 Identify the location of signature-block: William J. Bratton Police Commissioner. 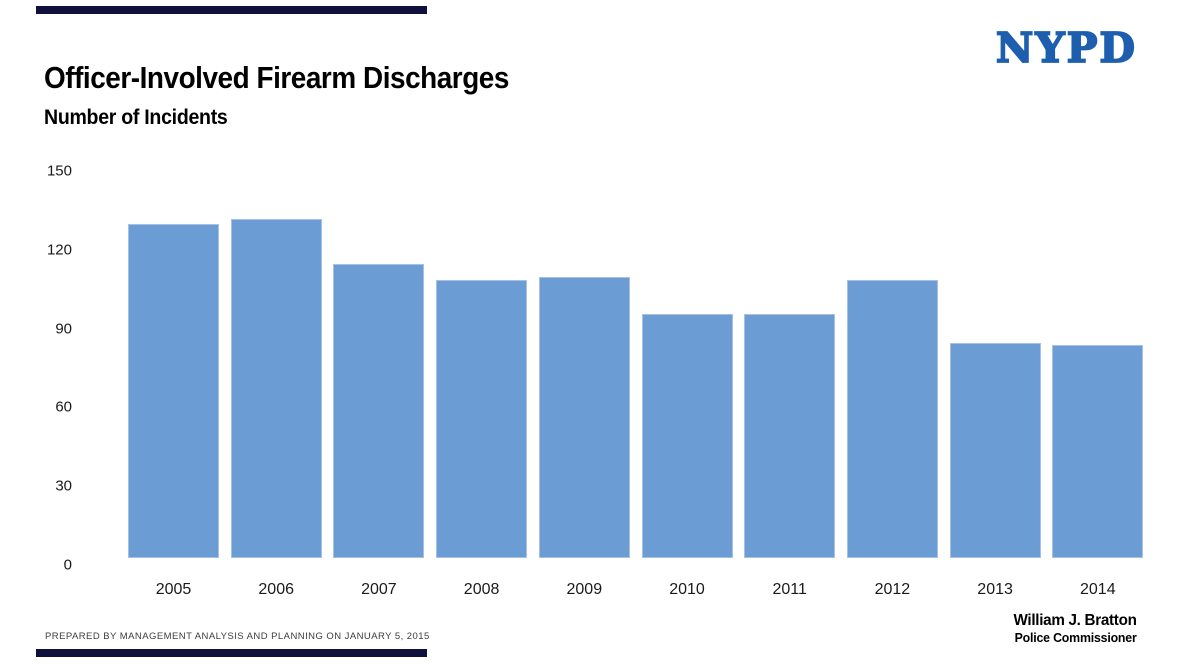
(1072, 628).